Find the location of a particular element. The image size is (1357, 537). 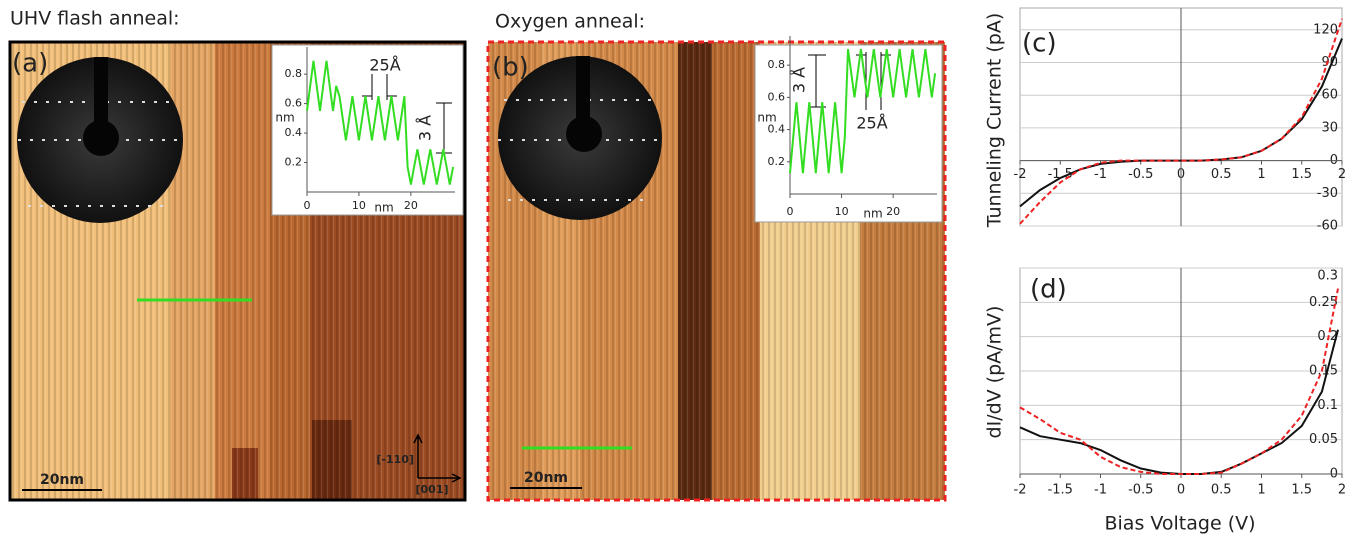

leed-pattern-a is located at coordinates (100, 140).